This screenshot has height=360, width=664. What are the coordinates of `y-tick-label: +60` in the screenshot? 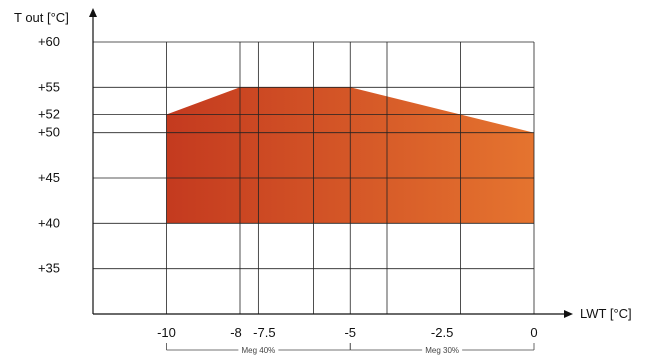 It's located at (49, 41).